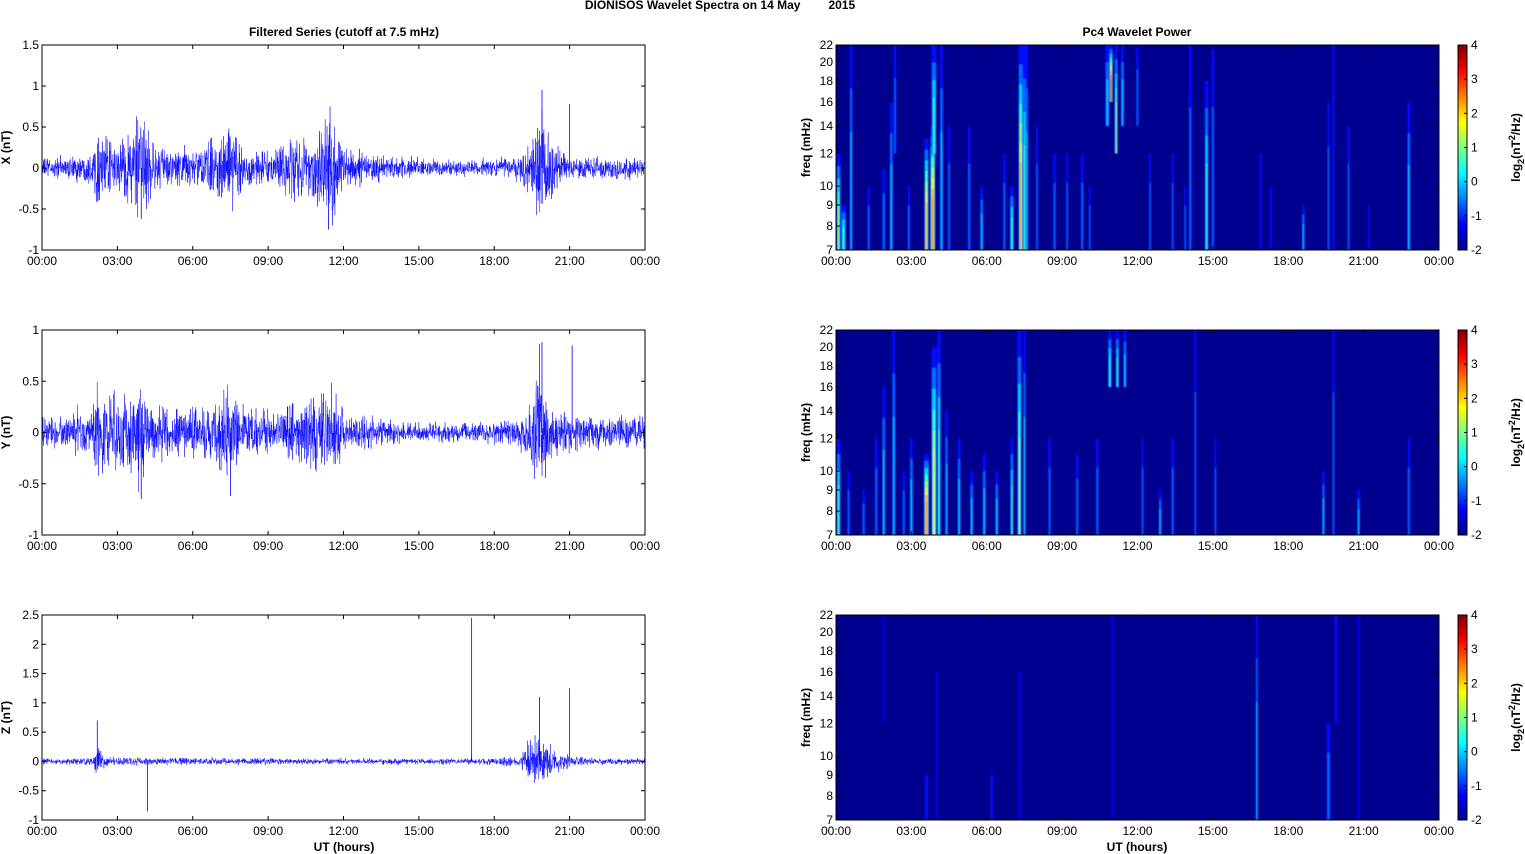 The height and width of the screenshot is (854, 1525). Describe the element at coordinates (1474, 364) in the screenshot. I see `colorbar-tick-label: 3` at that location.